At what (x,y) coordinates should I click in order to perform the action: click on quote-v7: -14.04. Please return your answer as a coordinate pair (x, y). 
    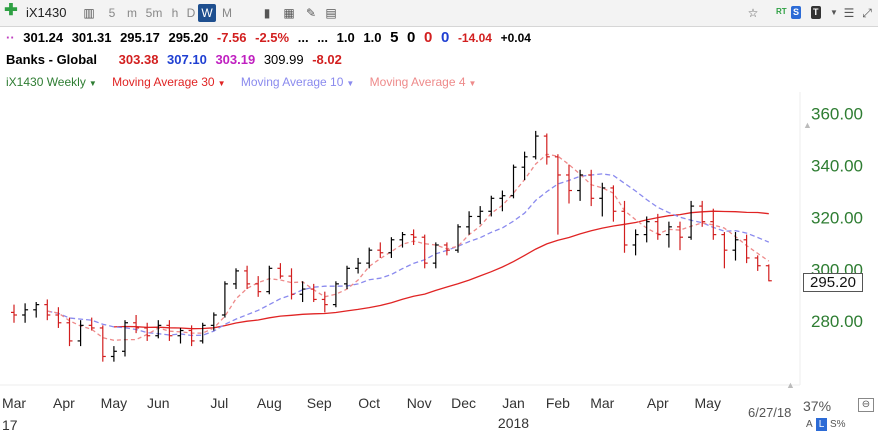
    Looking at the image, I should click on (474, 38).